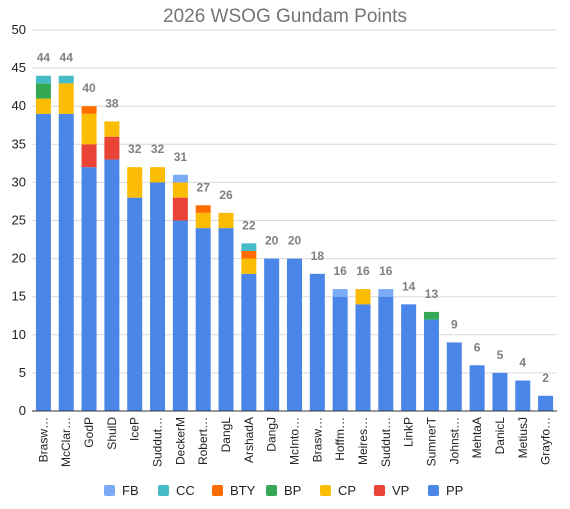 The width and height of the screenshot is (570, 509). I want to click on legend-swatch-fb, so click(109, 490).